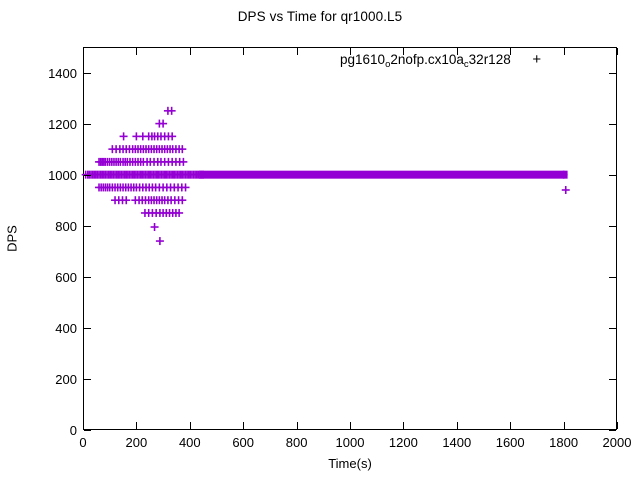 This screenshot has width=640, height=480. I want to click on y-tick-label: 1000, so click(62, 175).